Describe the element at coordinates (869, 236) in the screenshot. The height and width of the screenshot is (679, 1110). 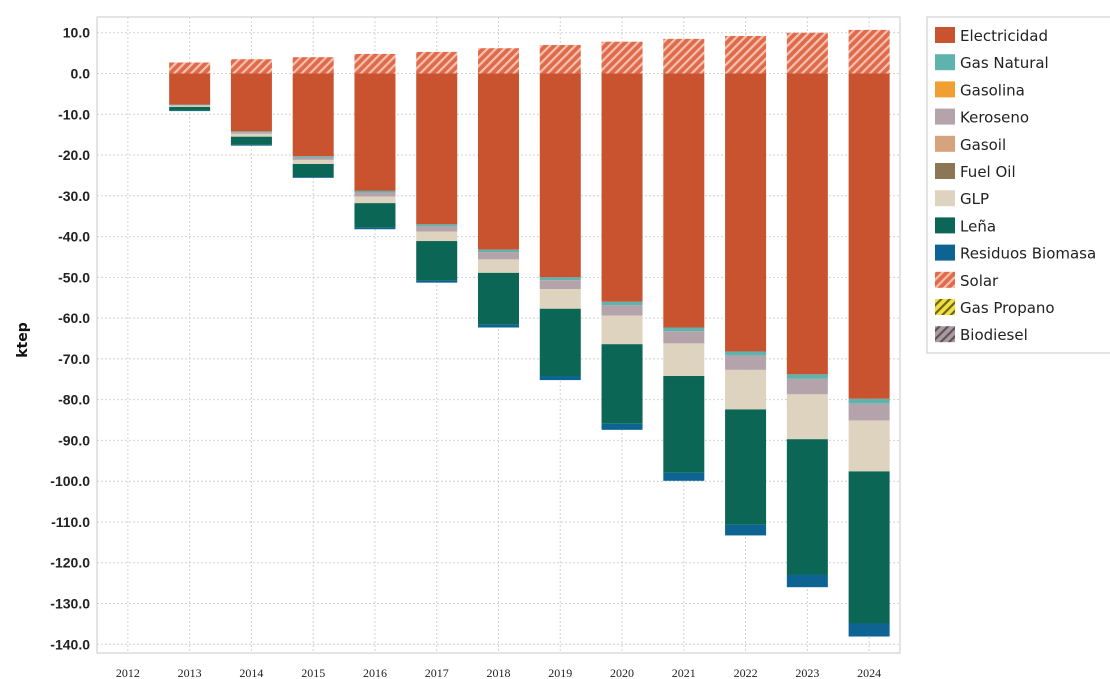
I see `bar-electricidad-2024` at that location.